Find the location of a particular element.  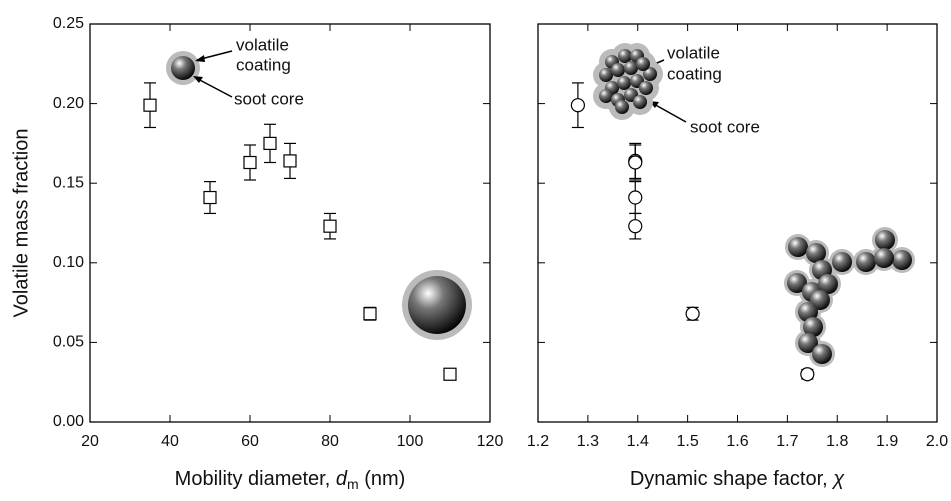

x-tick-label: 120 is located at coordinates (490, 441).